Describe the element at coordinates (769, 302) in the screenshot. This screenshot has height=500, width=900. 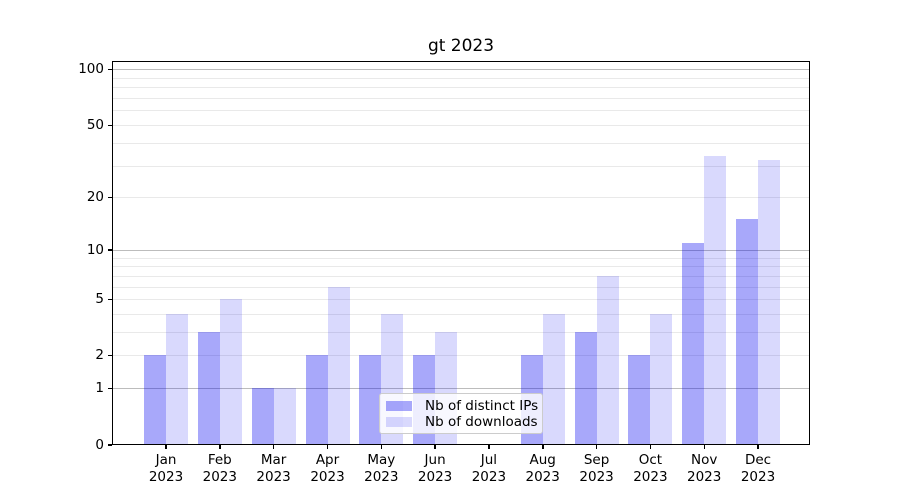
I see `bar-downloads-dec-2023` at that location.